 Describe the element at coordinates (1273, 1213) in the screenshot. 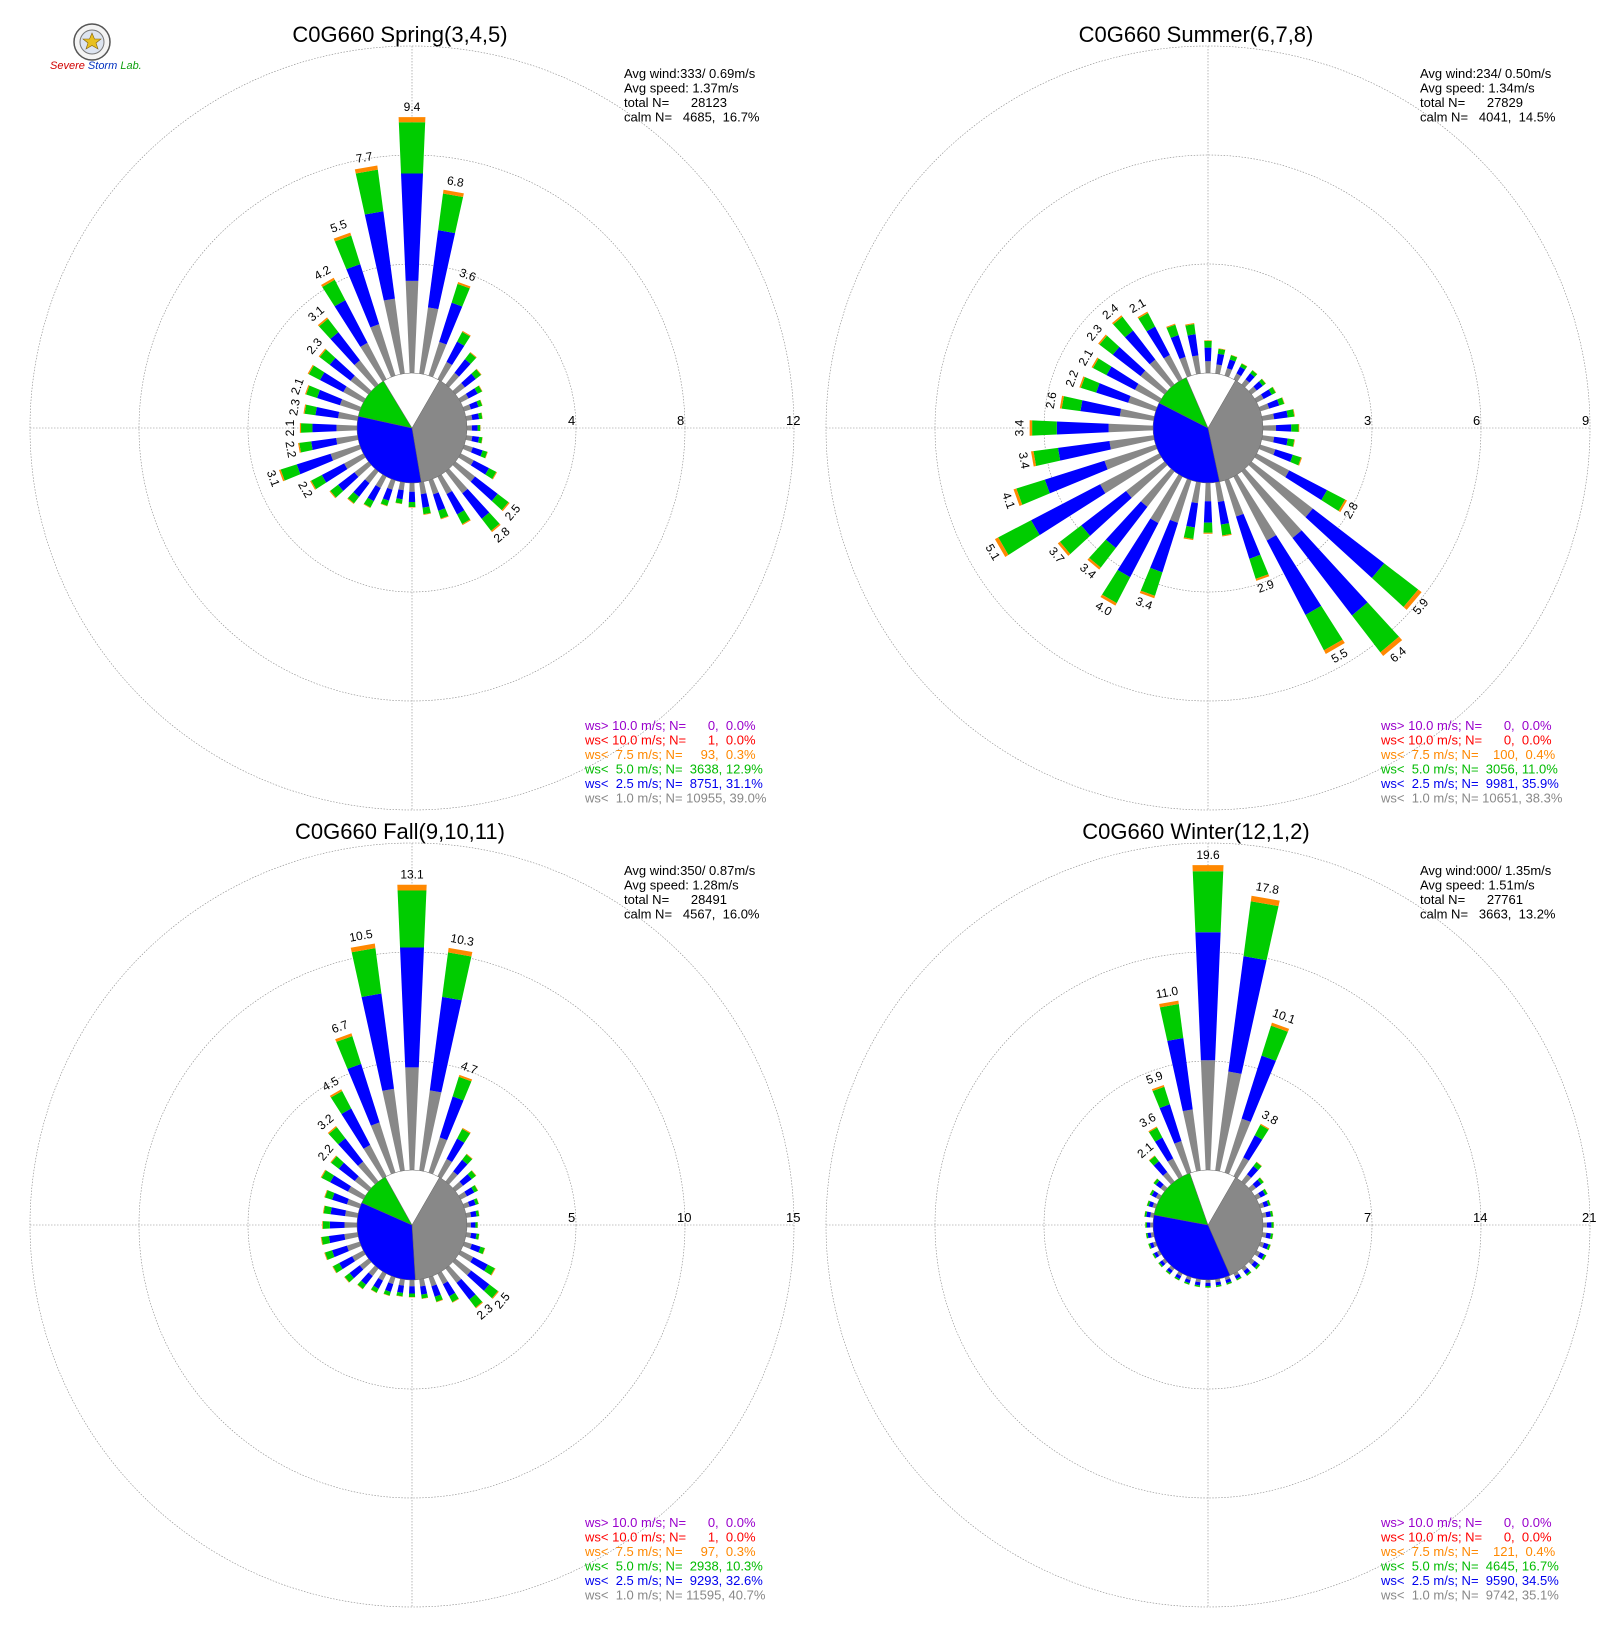

I see `bar-80-orange` at that location.